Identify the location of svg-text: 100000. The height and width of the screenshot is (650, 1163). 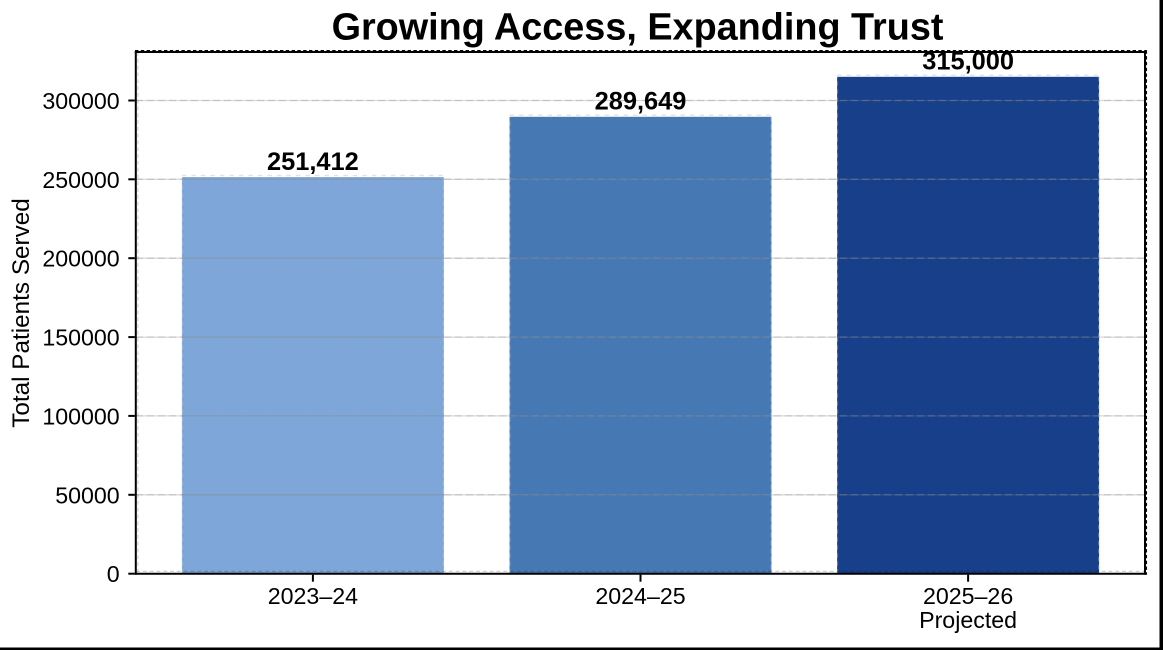
(80, 416).